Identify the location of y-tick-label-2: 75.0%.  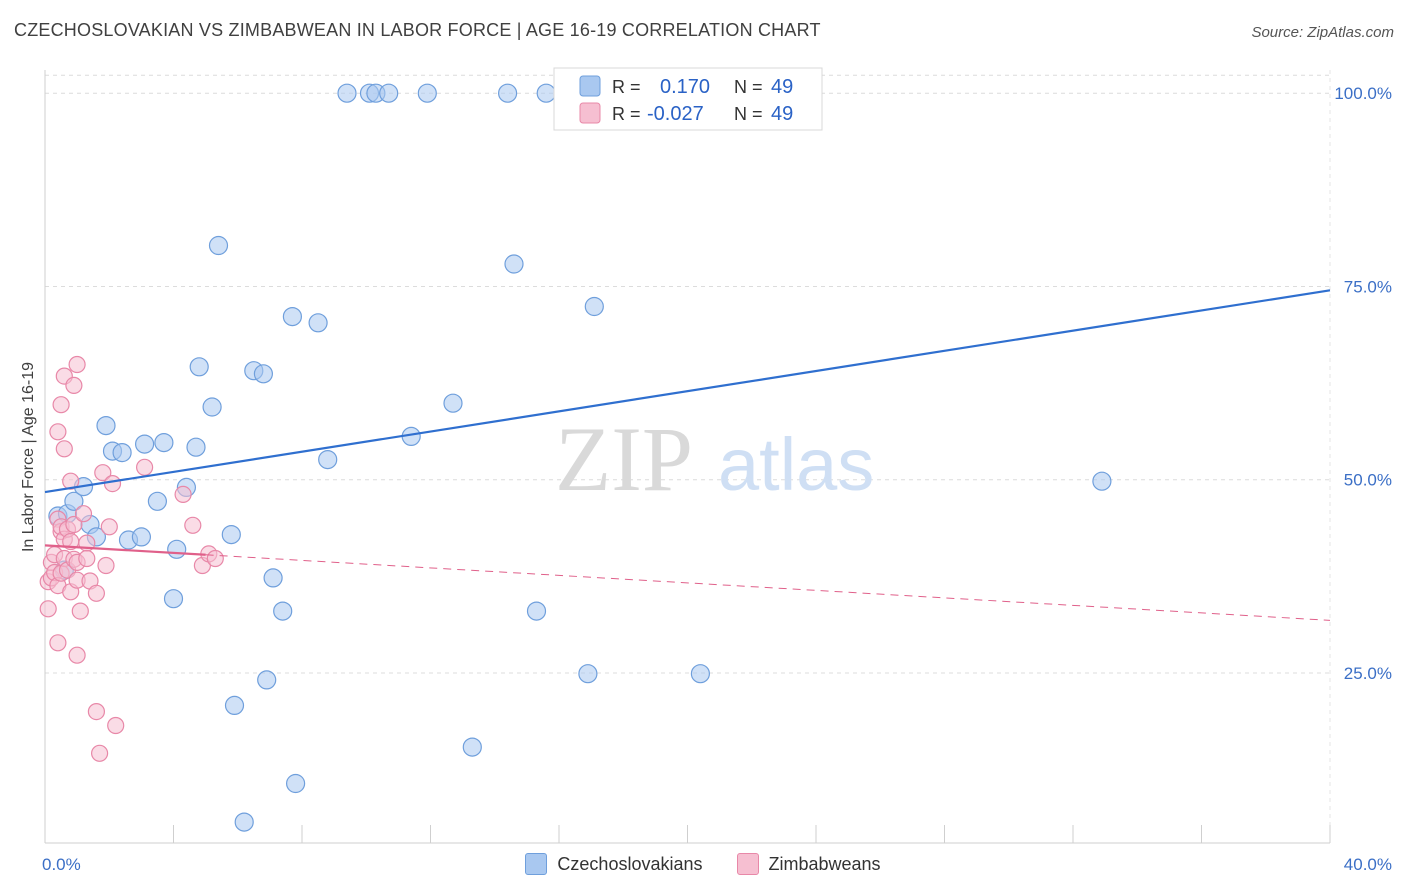
(1368, 286).